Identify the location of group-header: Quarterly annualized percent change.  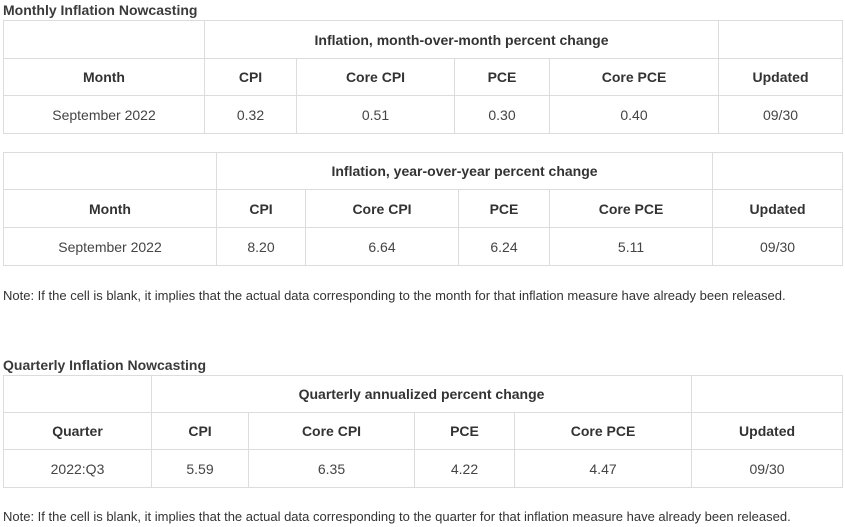
(421, 394).